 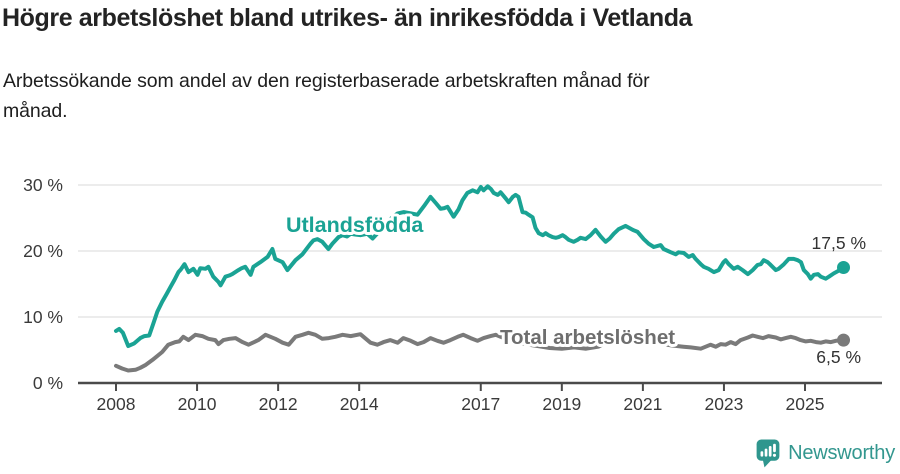 I want to click on series-label-0: Utlandsfödda, so click(x=355, y=225).